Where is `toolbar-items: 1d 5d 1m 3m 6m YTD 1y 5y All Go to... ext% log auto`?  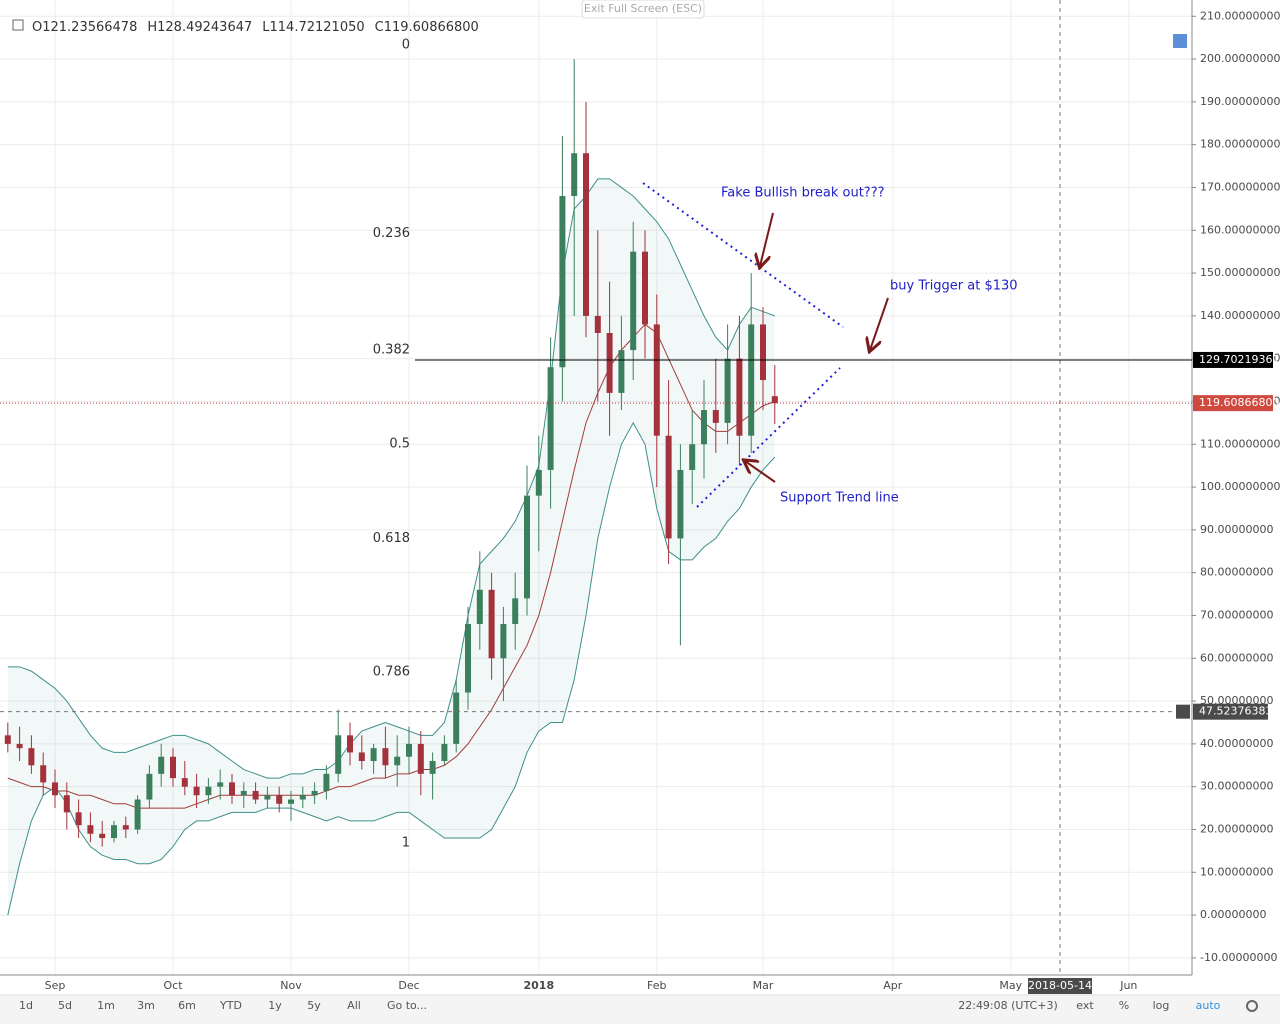 toolbar-items: 1d 5d 1m 3m 6m YTD 1y 5y All Go to... ext% log auto is located at coordinates (620, 1005).